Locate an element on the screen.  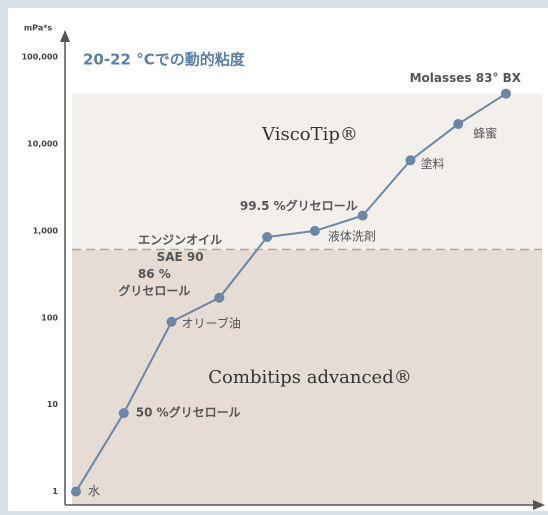
point-label: エンジンオイル SAE 90 is located at coordinates (180, 248).